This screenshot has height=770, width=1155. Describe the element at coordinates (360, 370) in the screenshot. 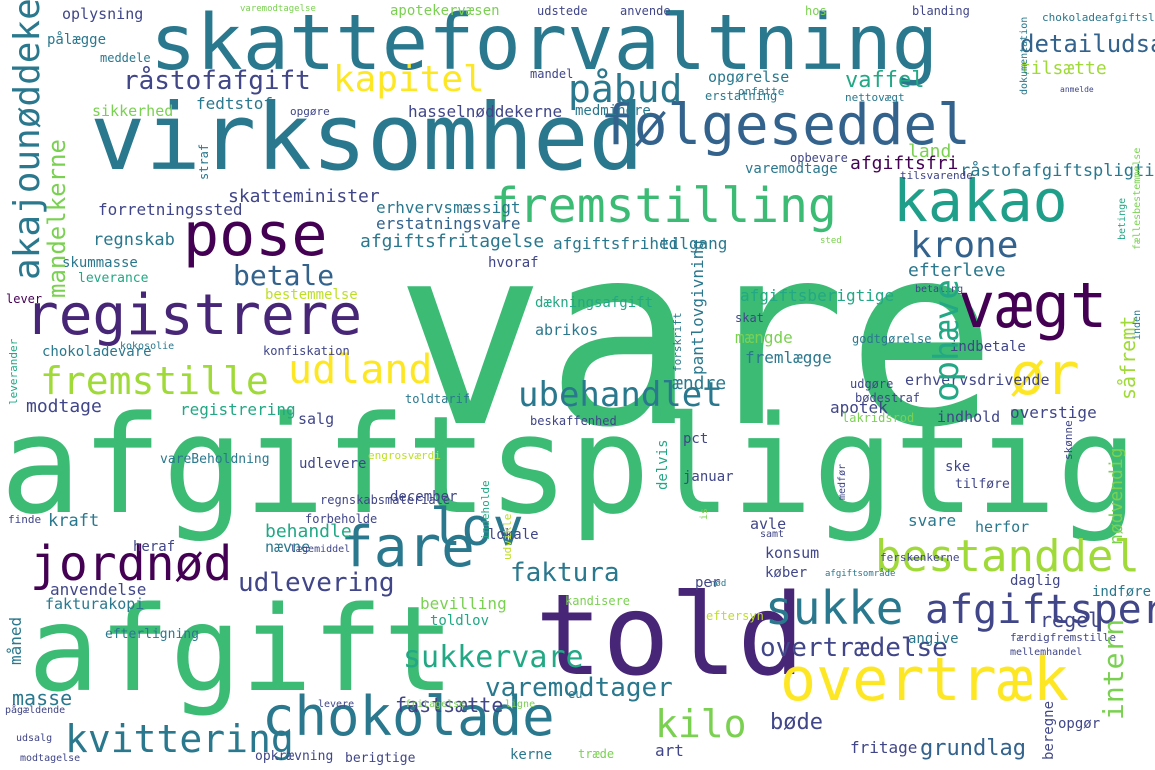

I see `word-udland: udland` at that location.